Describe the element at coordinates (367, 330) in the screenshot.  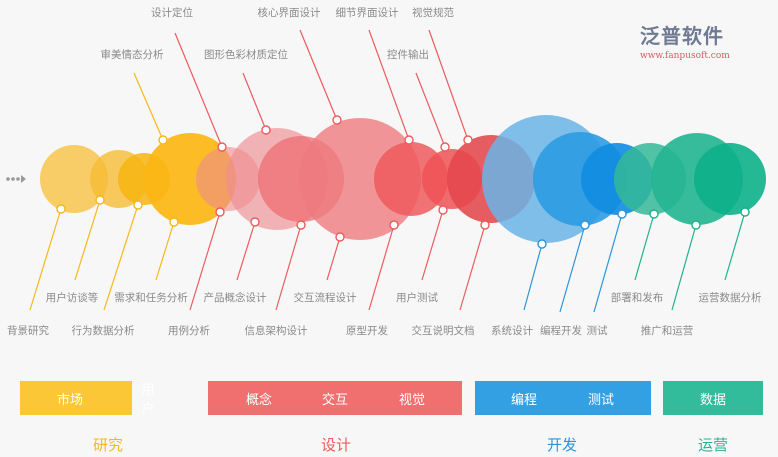
I see `bottom-label: 原型开发` at that location.